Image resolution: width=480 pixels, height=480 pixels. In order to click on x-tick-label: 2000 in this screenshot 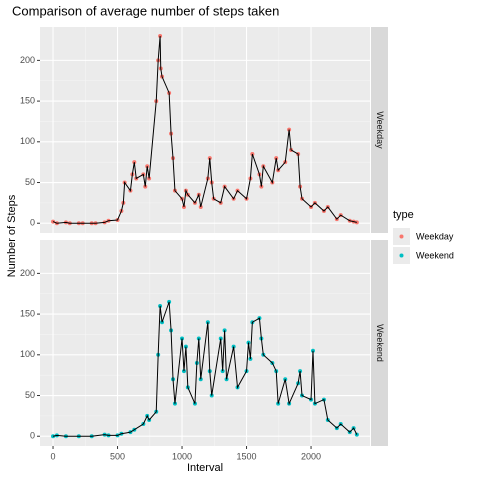, I will do `click(311, 456)`.